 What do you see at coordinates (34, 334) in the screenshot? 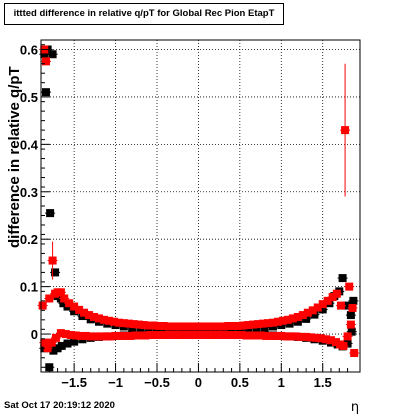
I see `y-tick-label: 0` at bounding box center [34, 334].